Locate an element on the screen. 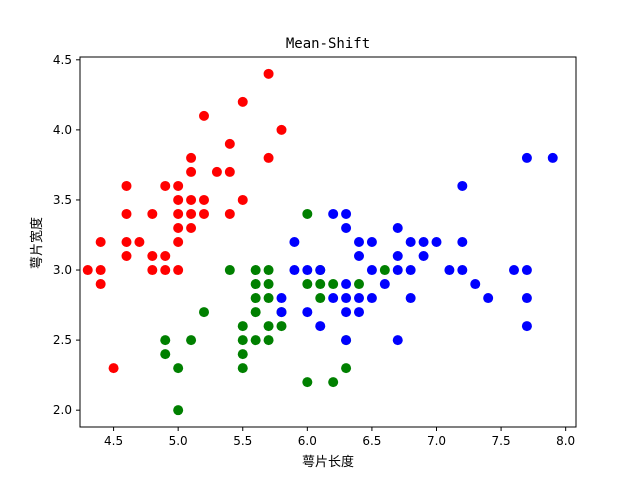 This screenshot has width=640, height=484. x-tick-label: 4.5 is located at coordinates (113, 441).